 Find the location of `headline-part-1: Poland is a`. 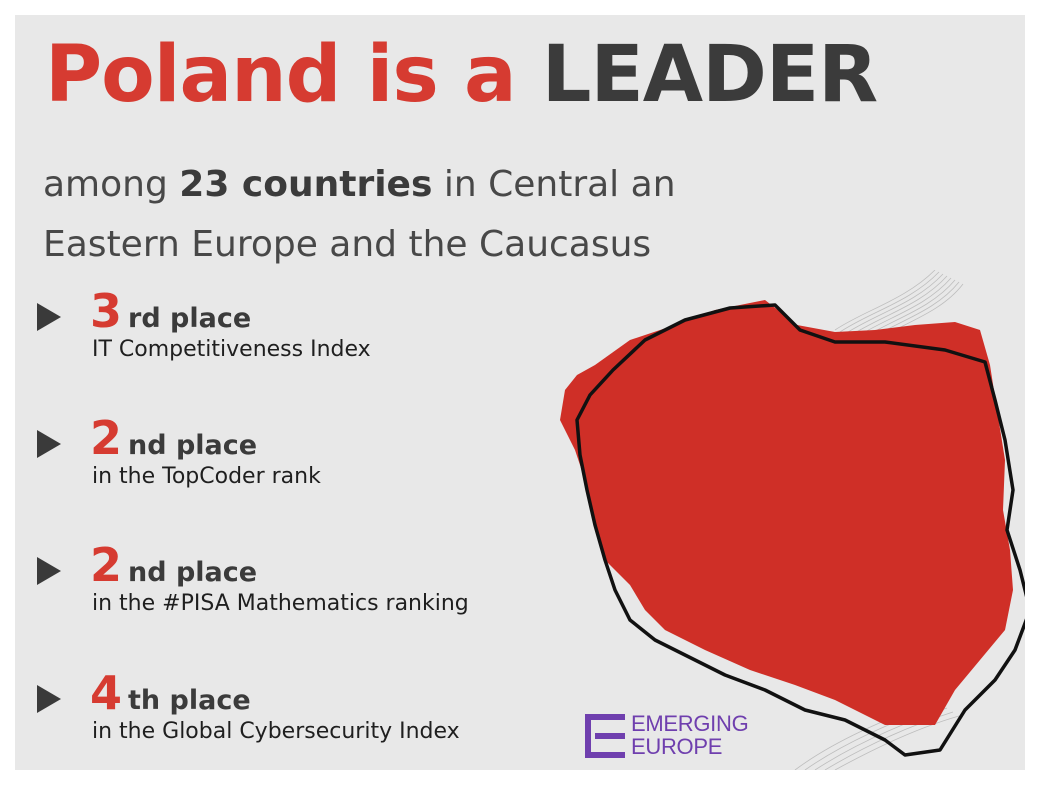

headline-part-1: Poland is a is located at coordinates (281, 75).